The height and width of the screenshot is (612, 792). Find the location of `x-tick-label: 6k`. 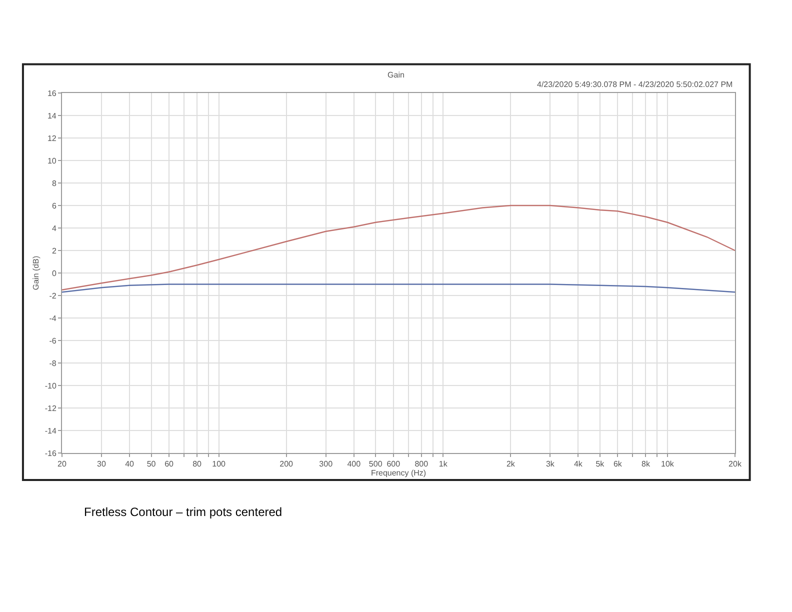

x-tick-label: 6k is located at coordinates (618, 464).